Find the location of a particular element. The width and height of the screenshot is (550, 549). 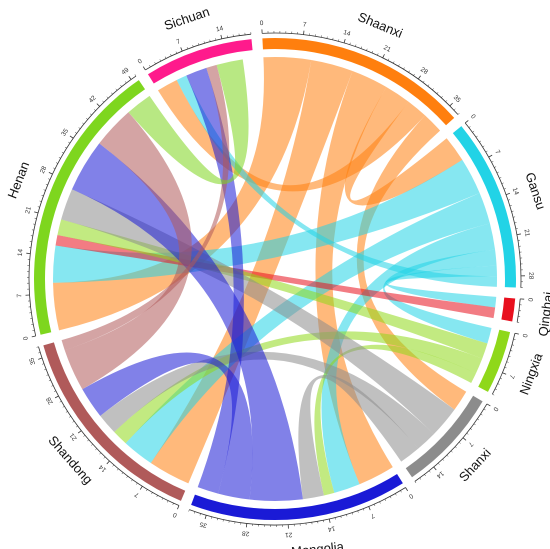

ribbon-inner-sichuan is located at coordinates (215, 280).